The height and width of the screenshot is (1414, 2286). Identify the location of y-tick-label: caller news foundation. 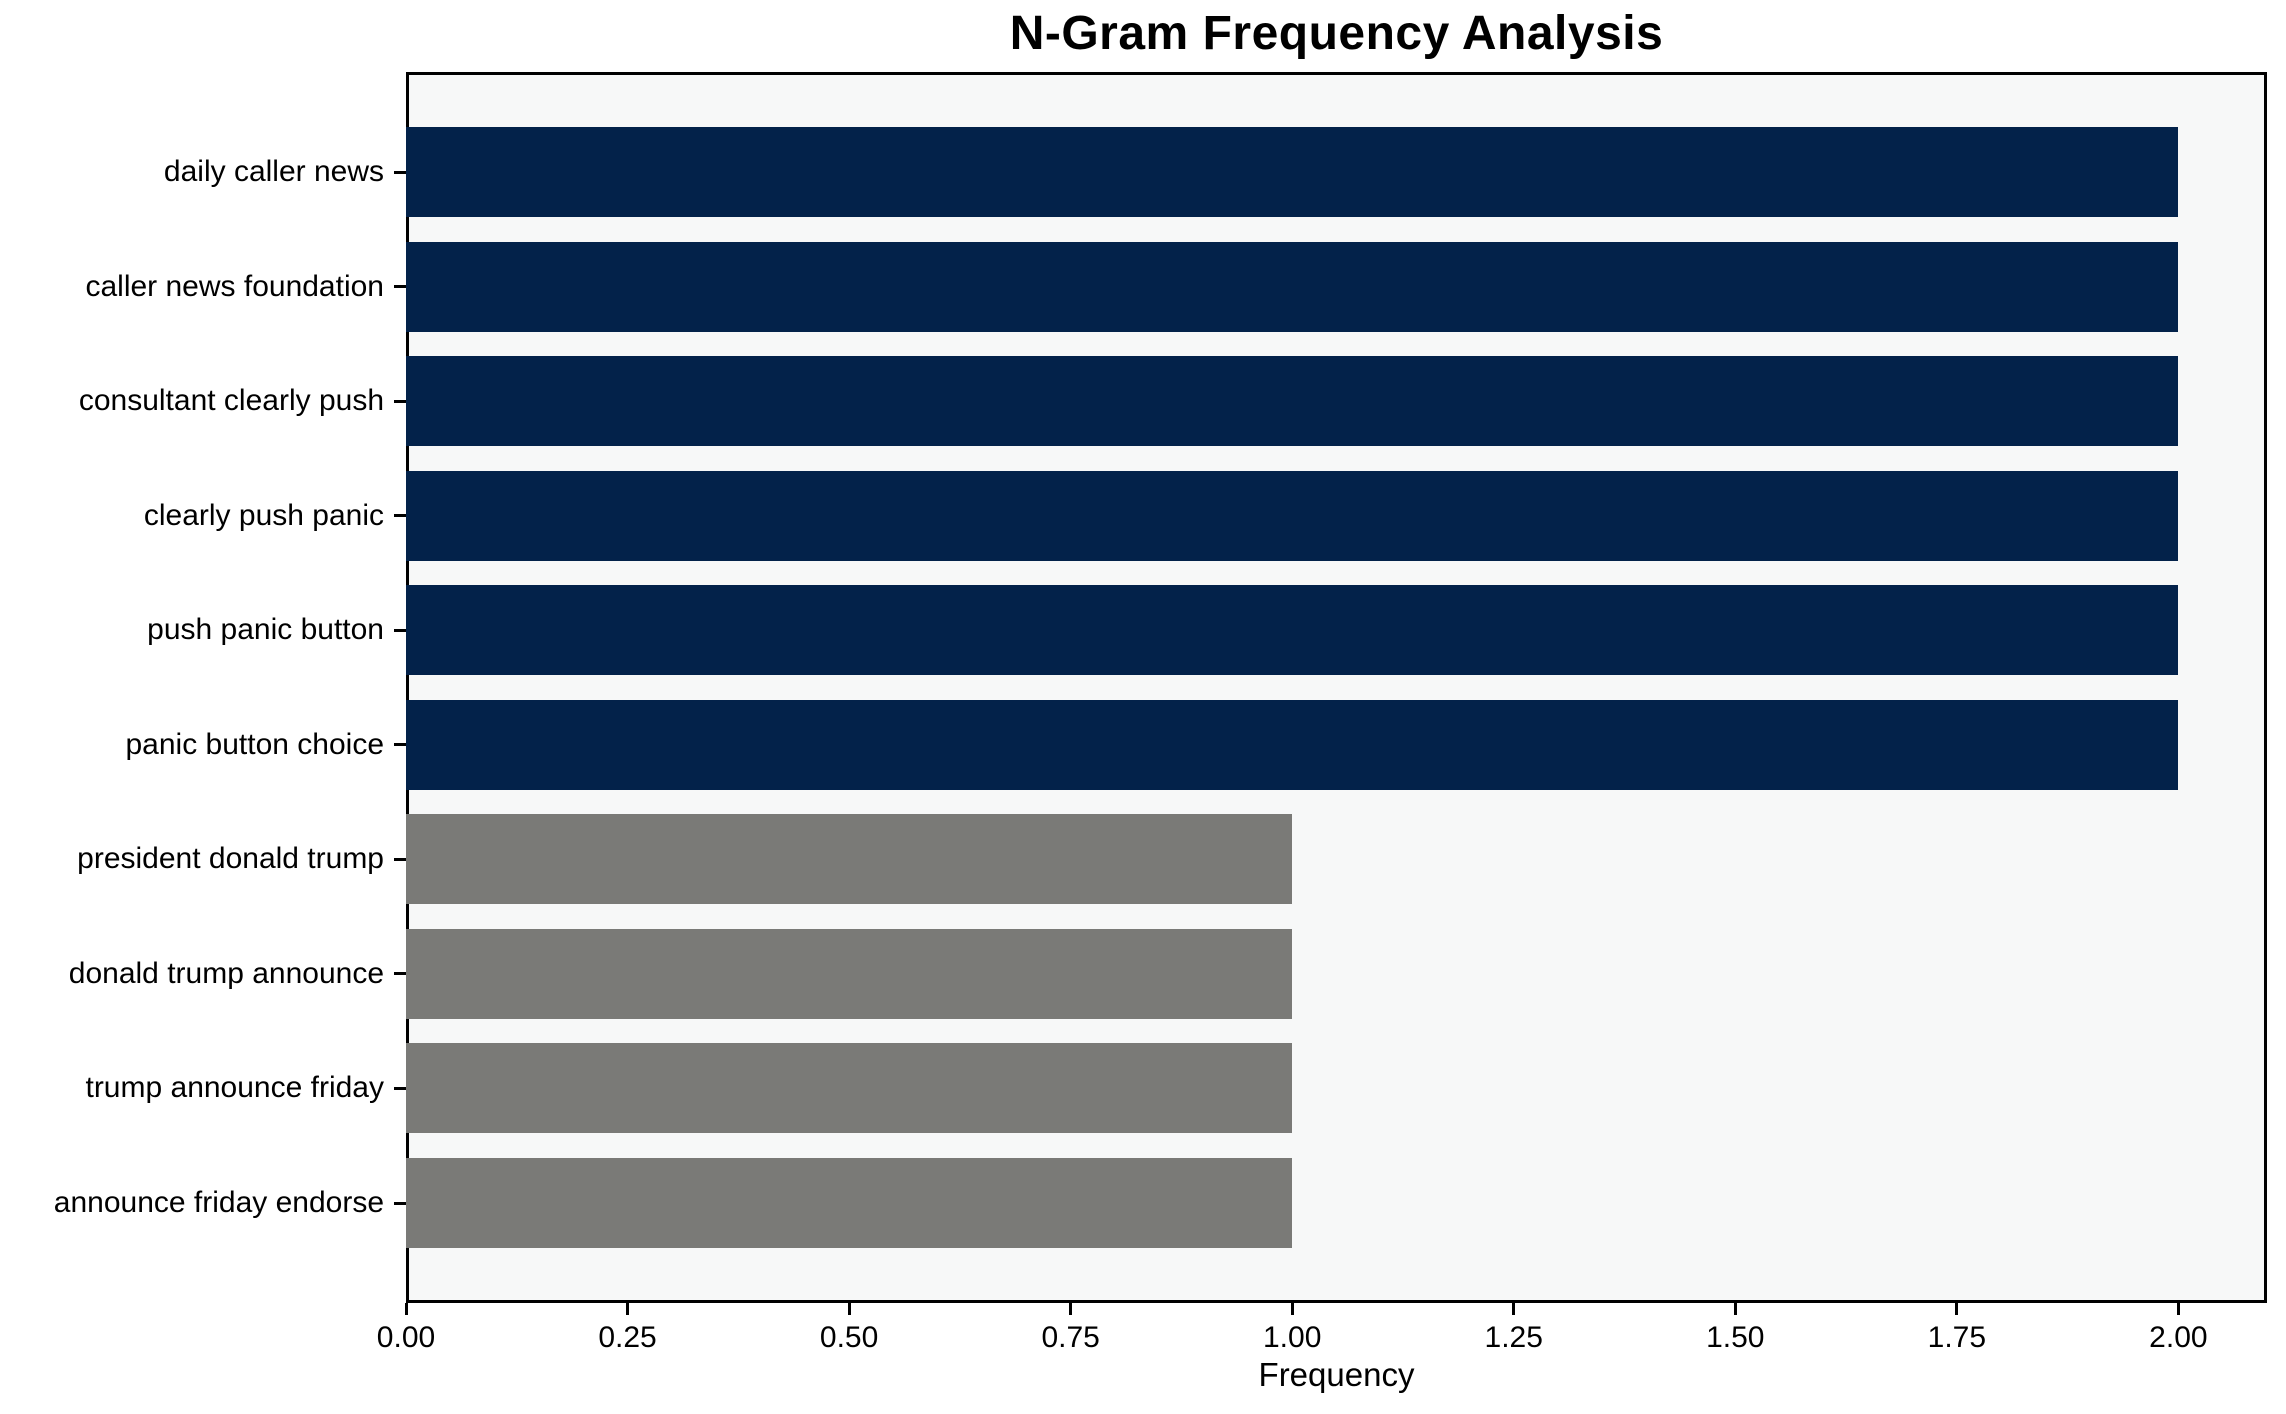
(234, 286).